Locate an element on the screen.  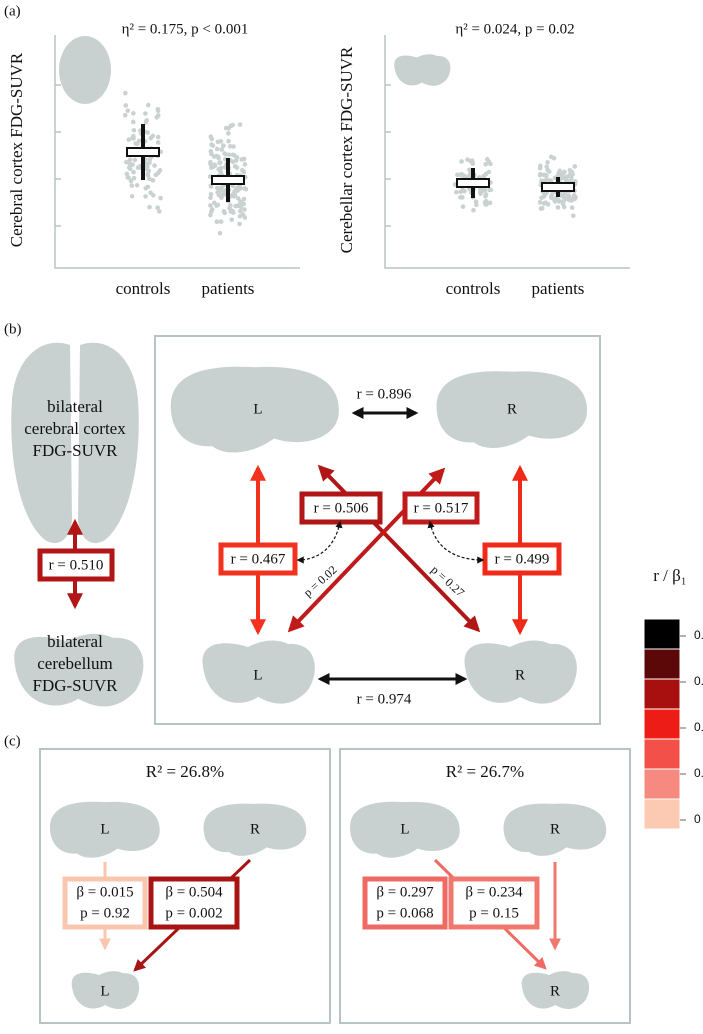
colorbar-tick-label: 0.2 is located at coordinates (698, 773).